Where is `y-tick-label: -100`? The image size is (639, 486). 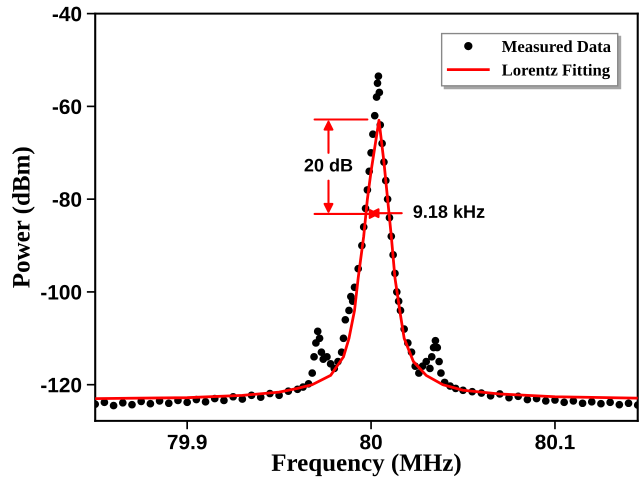
y-tick-label: -100 is located at coordinates (61, 292).